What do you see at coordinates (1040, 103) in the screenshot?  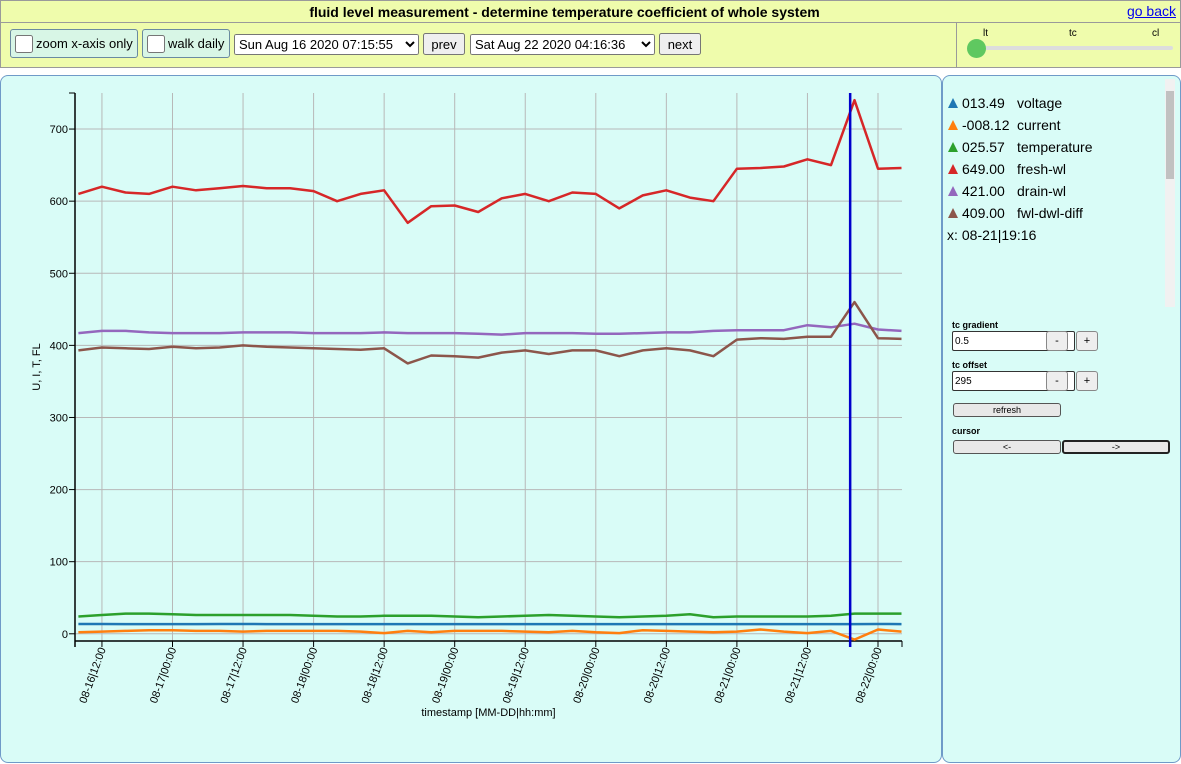 I see `legend-name: voltage` at bounding box center [1040, 103].